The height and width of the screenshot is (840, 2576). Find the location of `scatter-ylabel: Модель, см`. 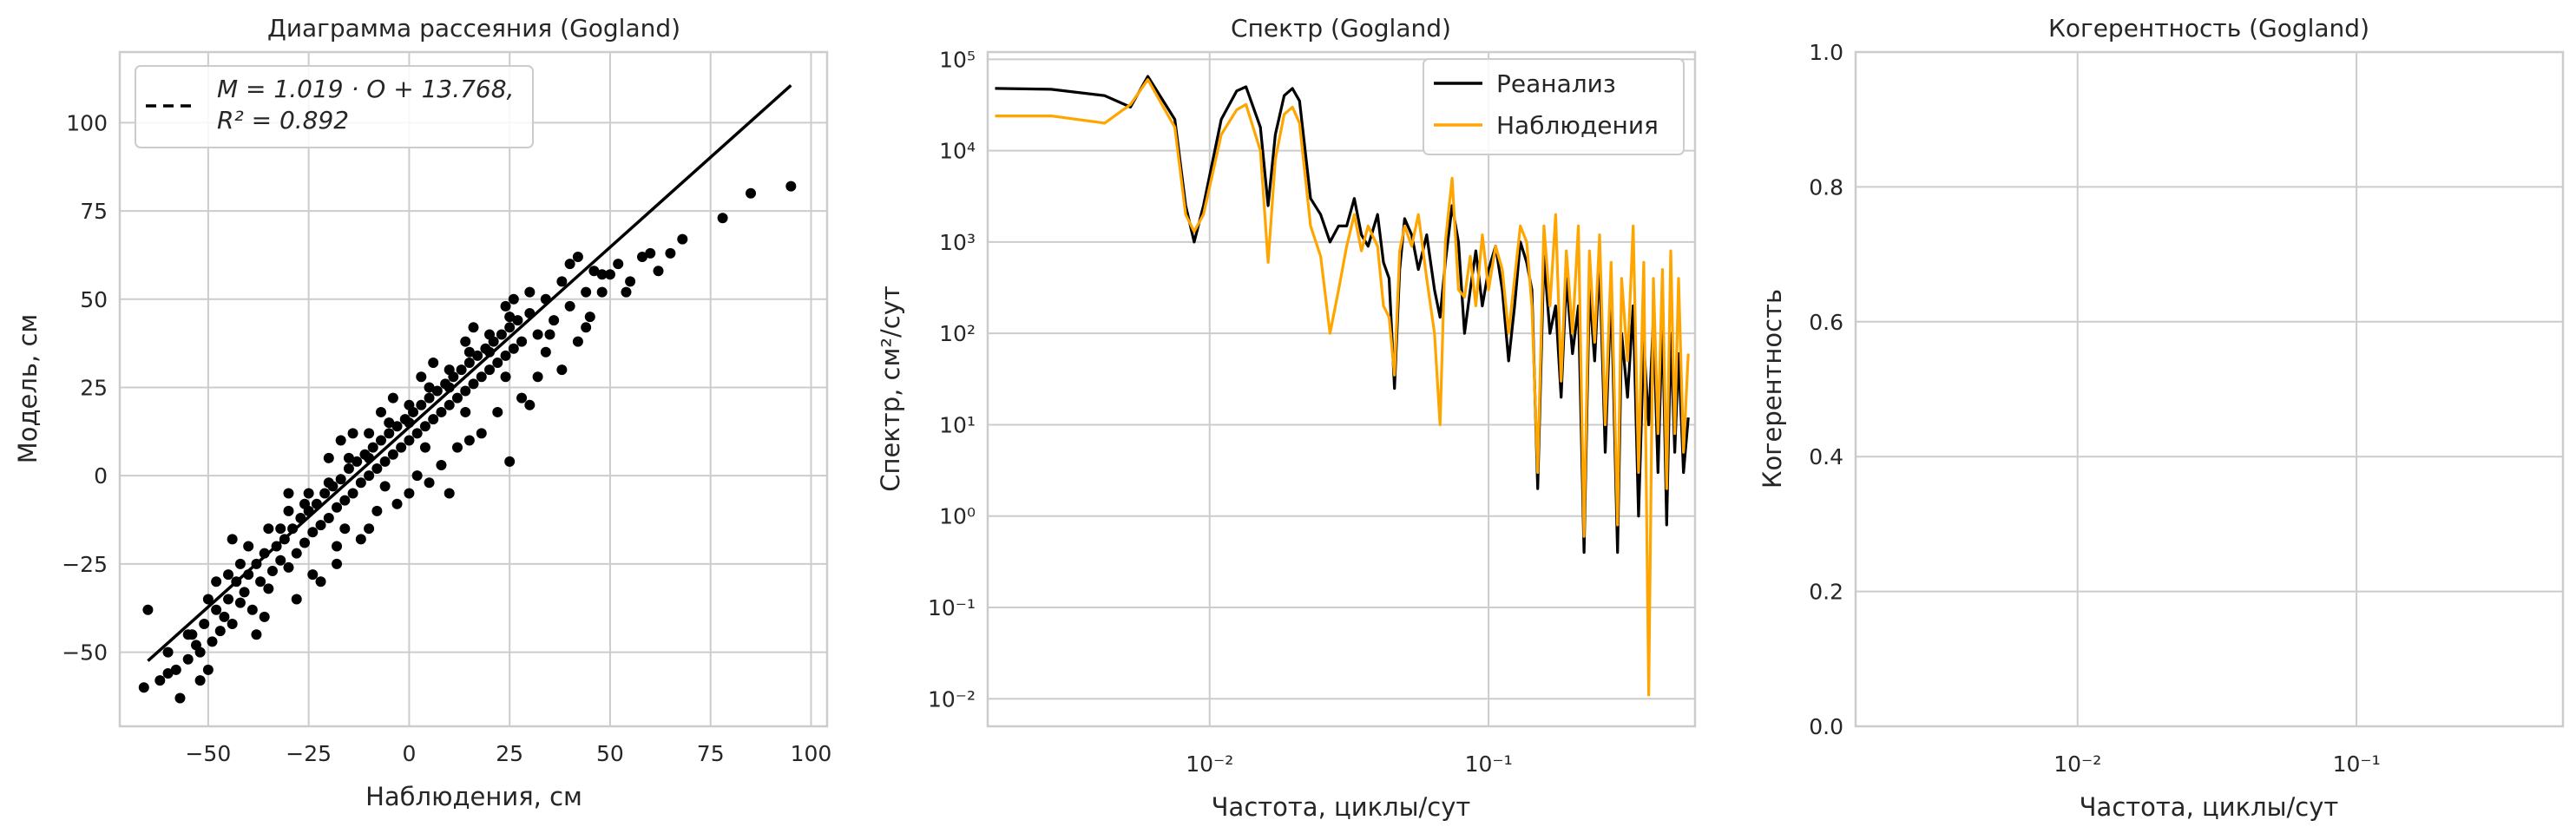

scatter-ylabel: Модель, см is located at coordinates (28, 389).